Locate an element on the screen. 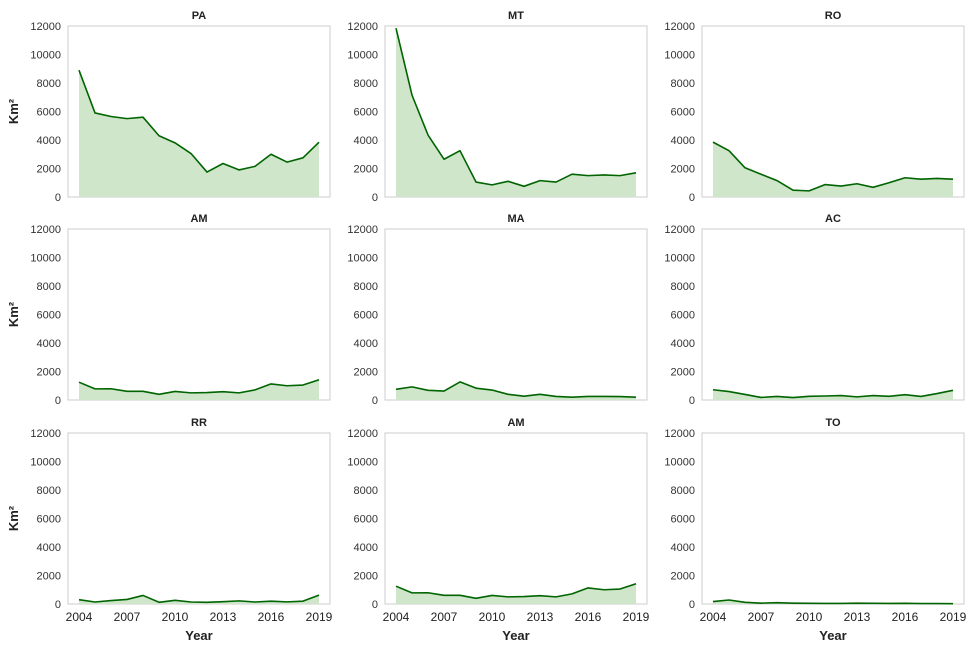 Image resolution: width=980 pixels, height=653 pixels. panel-4-title: AM is located at coordinates (198, 219).